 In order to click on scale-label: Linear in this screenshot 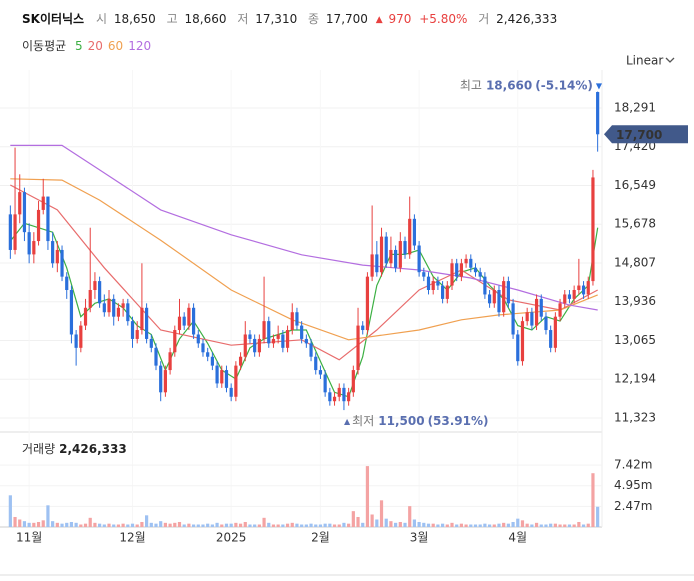, I will do `click(644, 61)`.